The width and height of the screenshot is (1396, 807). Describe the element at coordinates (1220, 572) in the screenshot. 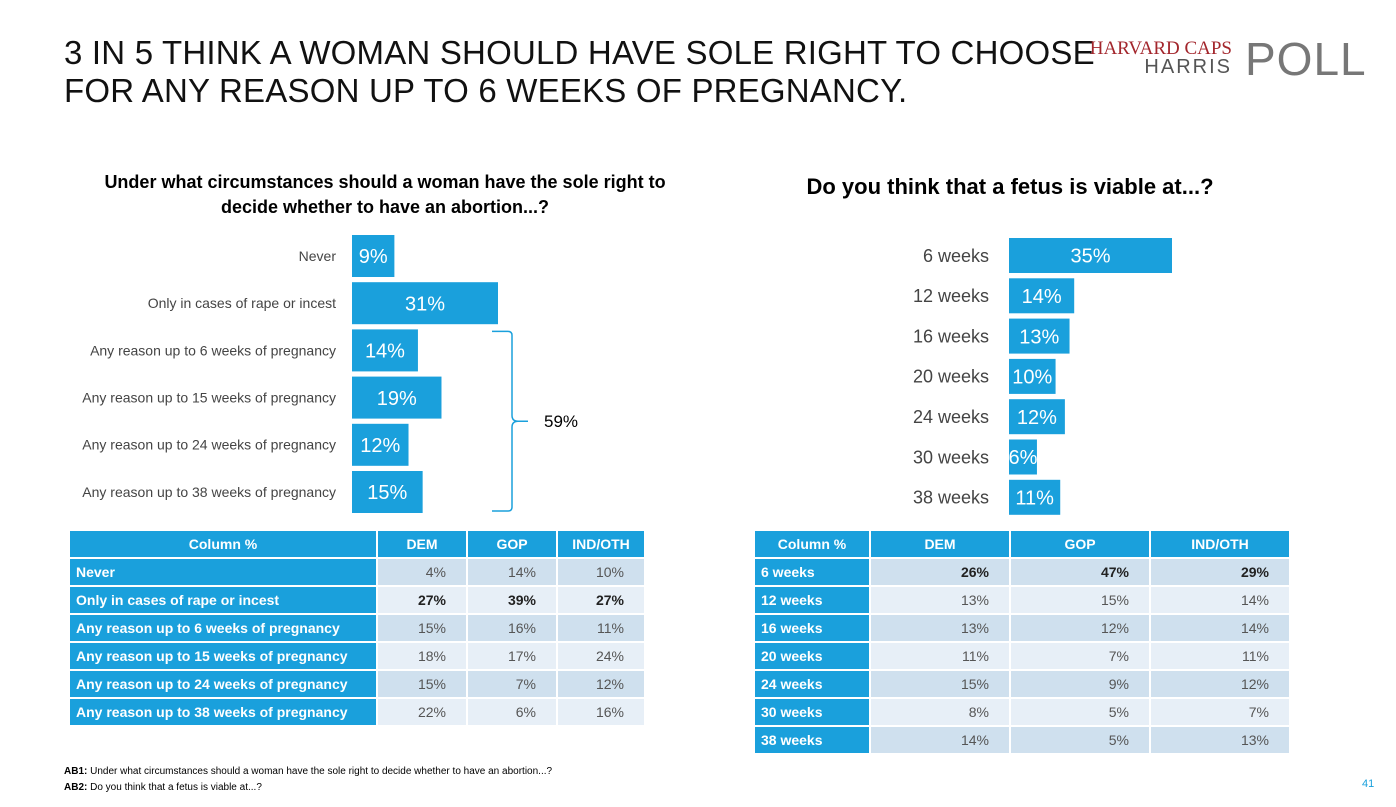

I see `t2-cell-0-2: 29%` at that location.